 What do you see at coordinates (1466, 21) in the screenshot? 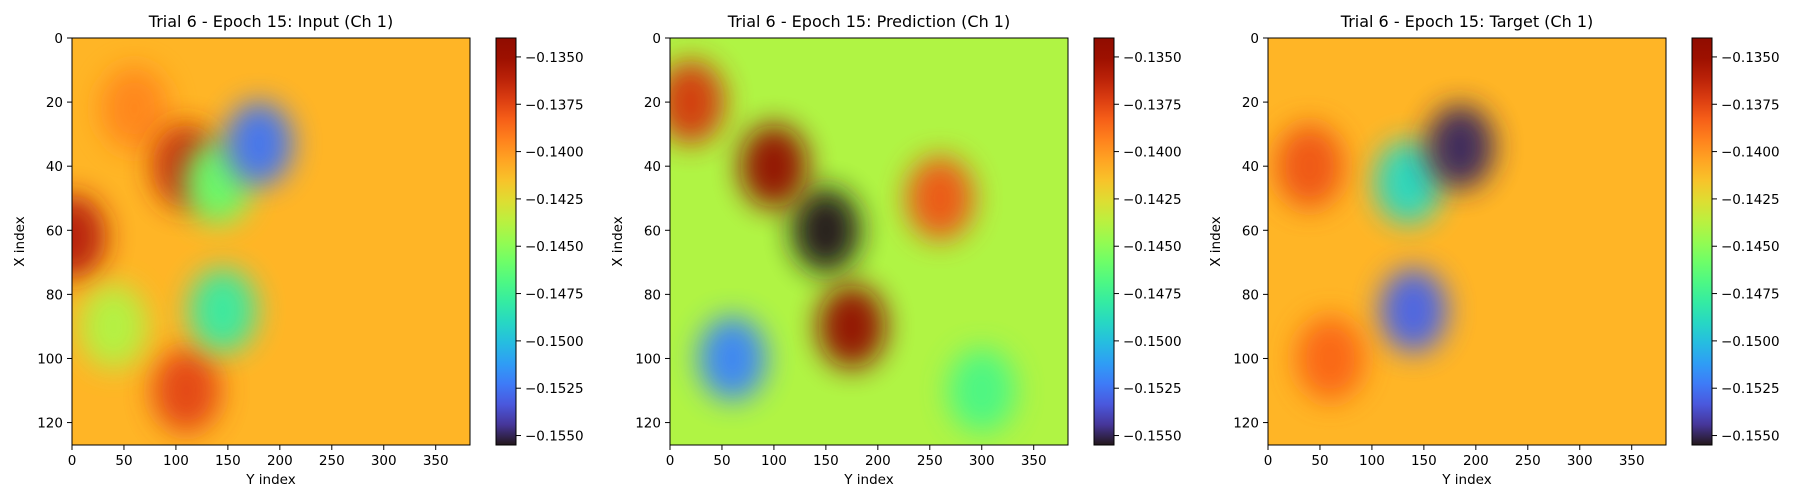
I see `chart-title: Trial 6 - Epoch 15: Target (Ch 1)` at bounding box center [1466, 21].